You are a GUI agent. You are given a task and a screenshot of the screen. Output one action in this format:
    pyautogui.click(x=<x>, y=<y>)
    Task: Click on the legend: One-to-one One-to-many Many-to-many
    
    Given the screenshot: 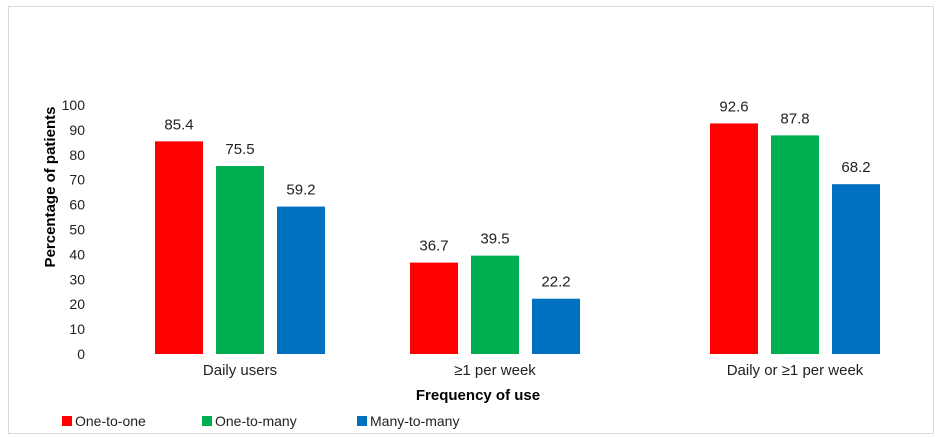 What is the action you would take?
    pyautogui.click(x=260, y=421)
    